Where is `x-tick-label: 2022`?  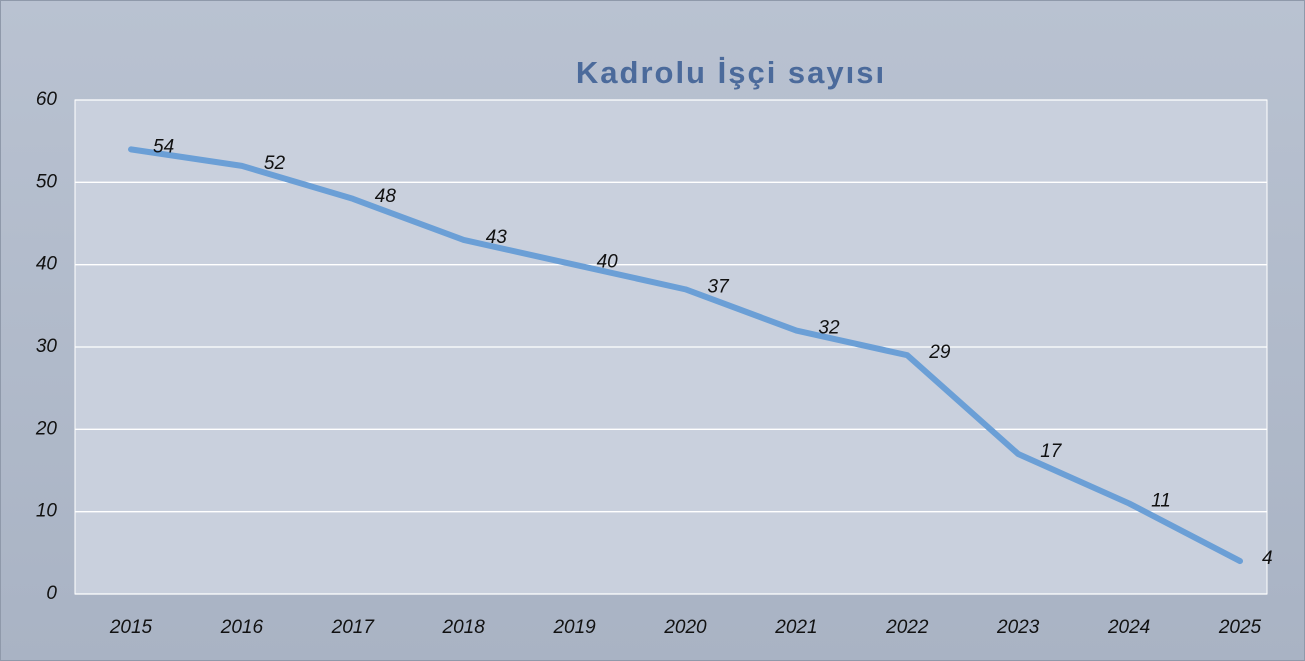 x-tick-label: 2022 is located at coordinates (907, 627).